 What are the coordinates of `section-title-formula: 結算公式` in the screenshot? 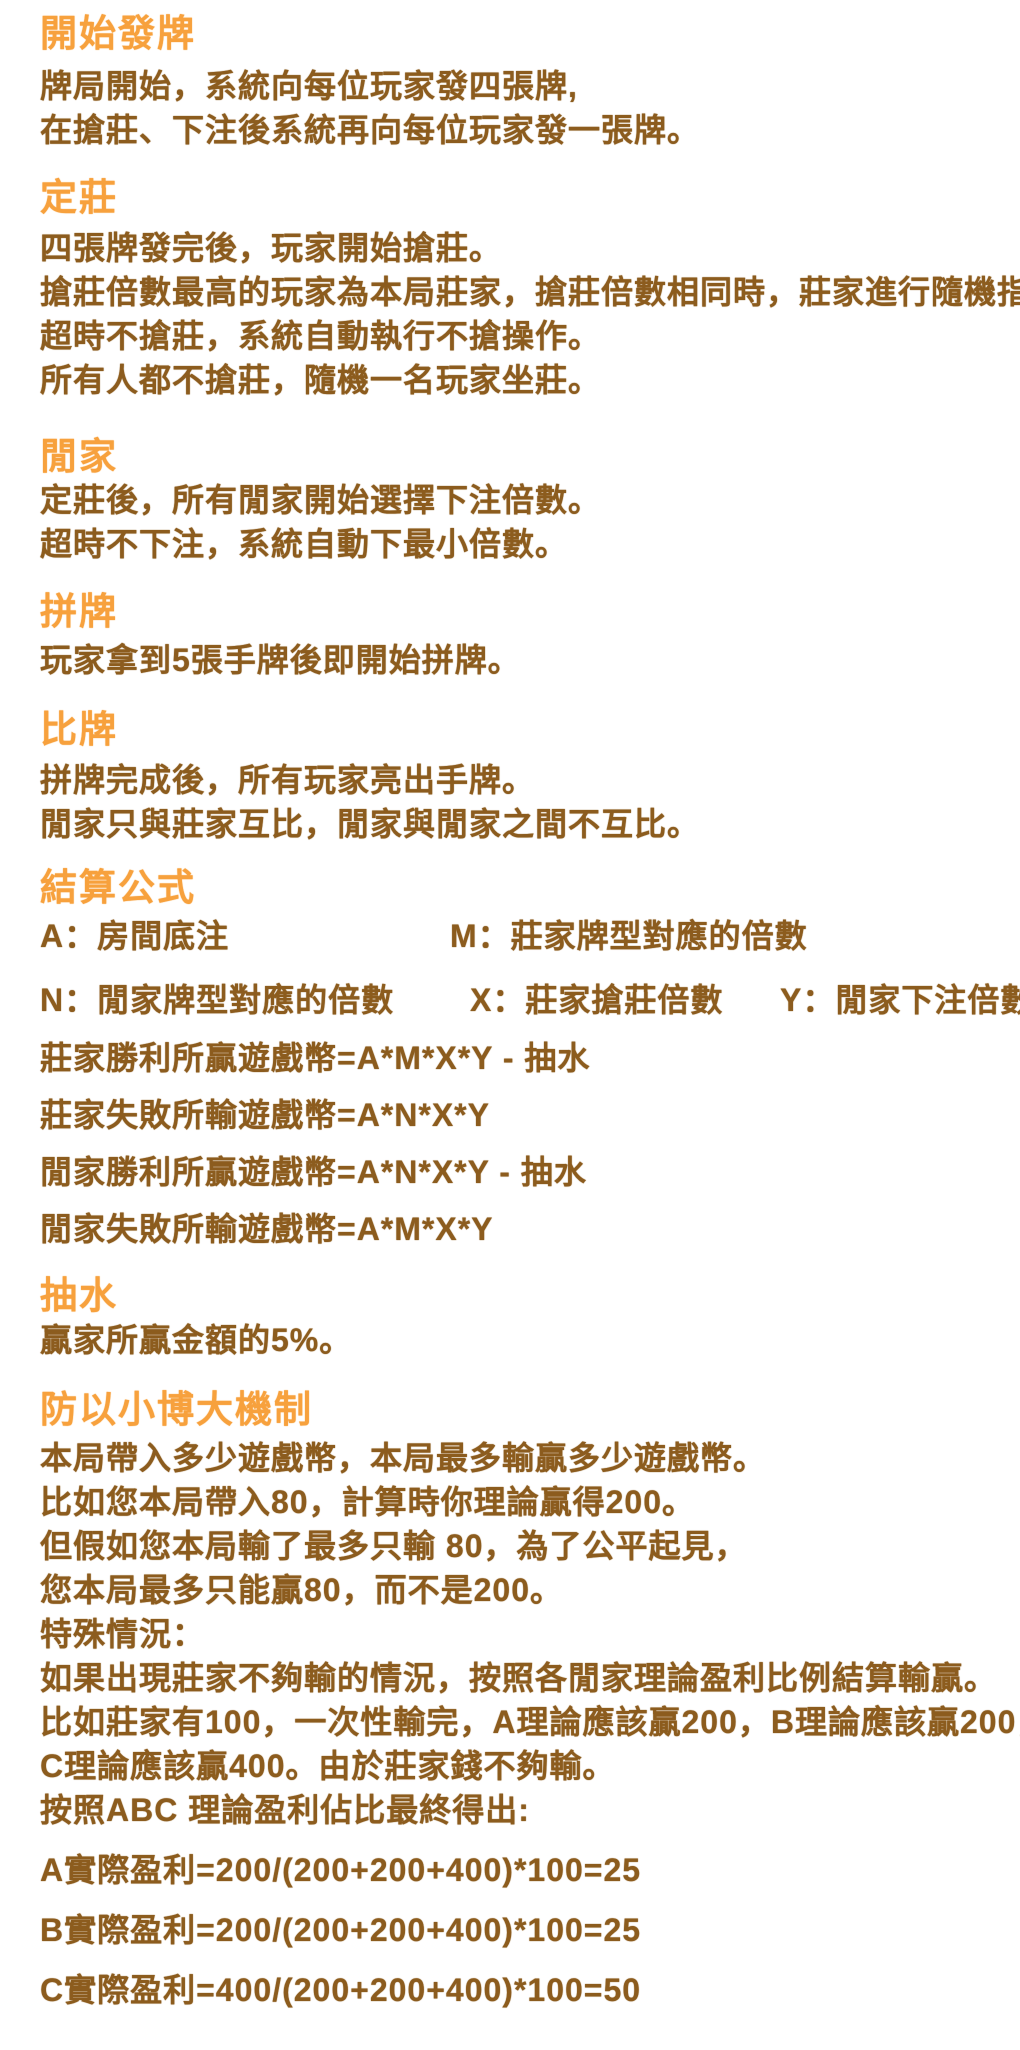 It's located at (118, 887).